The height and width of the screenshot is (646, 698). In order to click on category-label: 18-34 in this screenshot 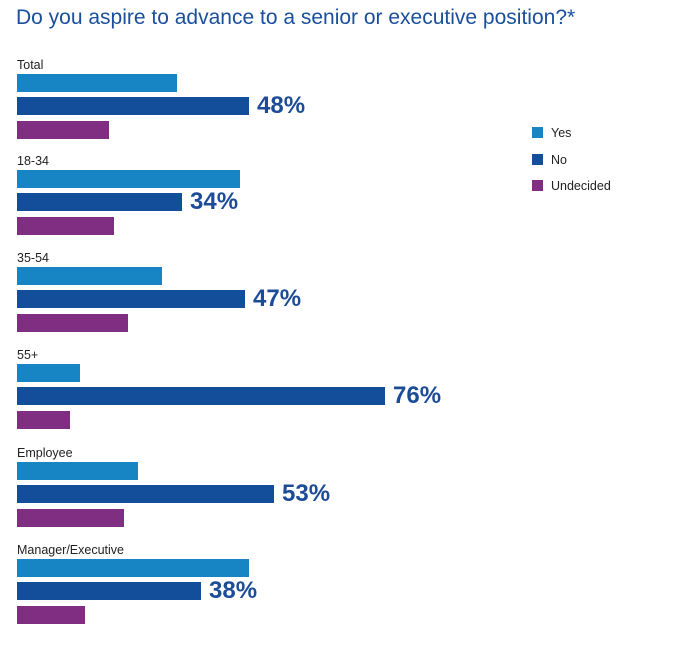, I will do `click(33, 161)`.